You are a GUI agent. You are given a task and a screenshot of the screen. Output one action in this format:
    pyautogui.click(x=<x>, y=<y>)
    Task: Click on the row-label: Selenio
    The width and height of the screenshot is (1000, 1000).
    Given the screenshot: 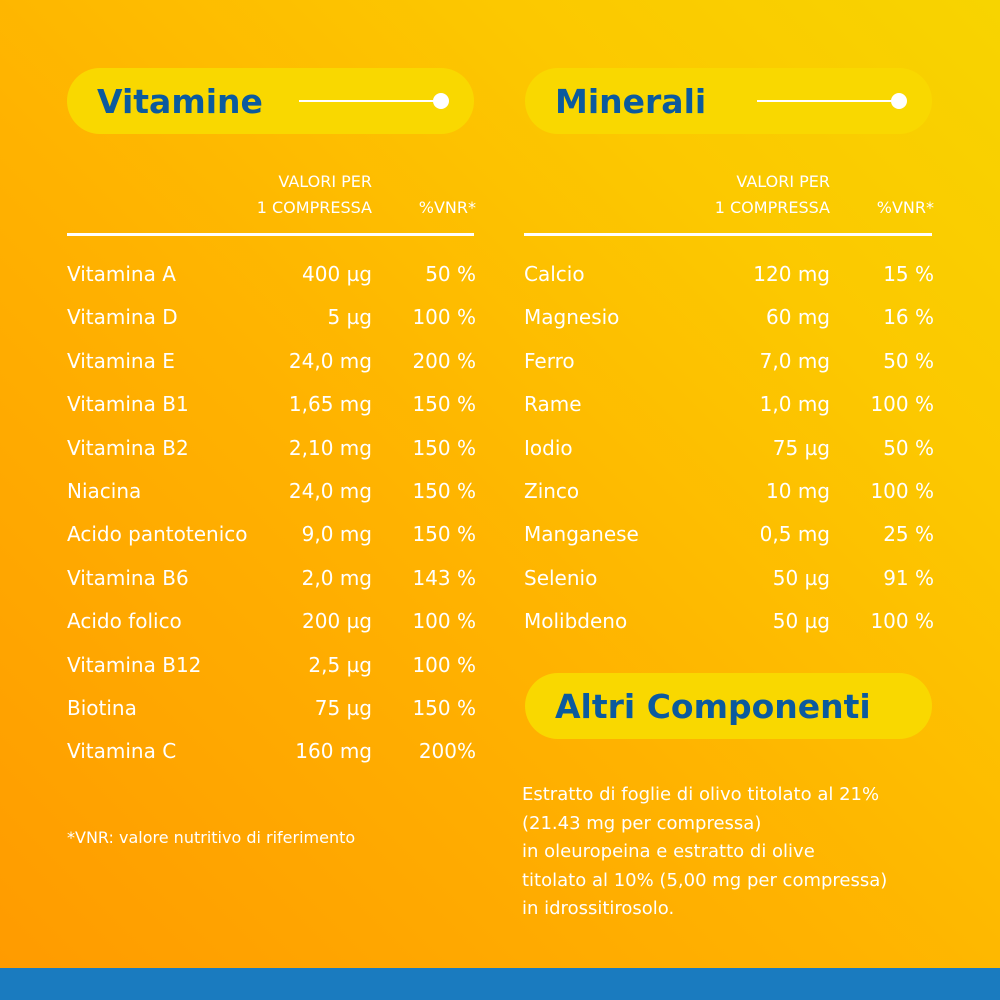 What is the action you would take?
    pyautogui.click(x=561, y=577)
    